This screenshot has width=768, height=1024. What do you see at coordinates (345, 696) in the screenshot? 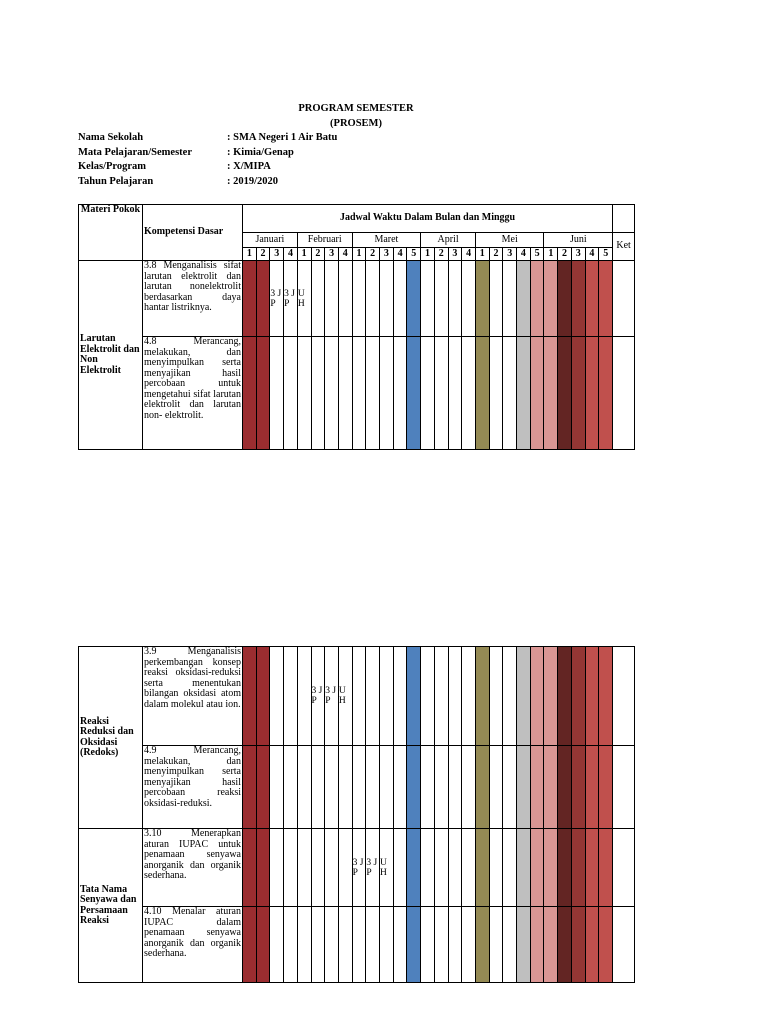
I see `week-cell: U H` at bounding box center [345, 696].